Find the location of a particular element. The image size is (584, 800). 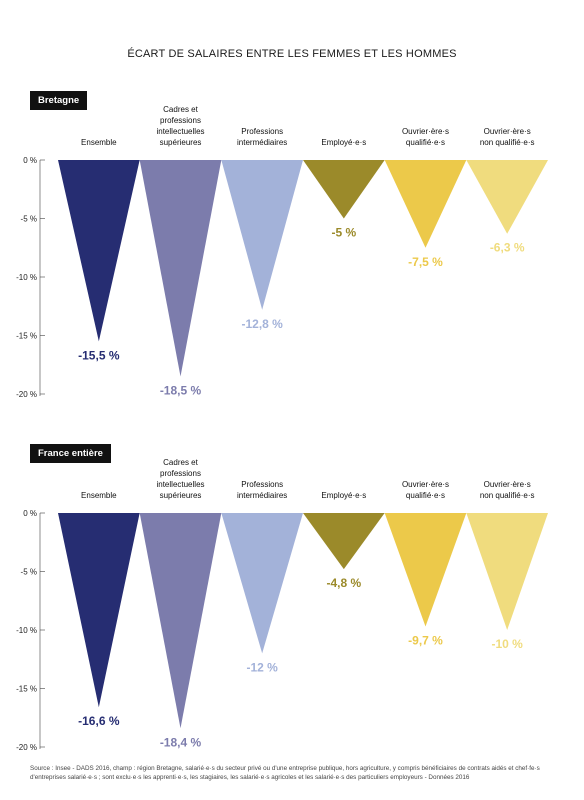

value-label: -15,5 % is located at coordinates (99, 355).